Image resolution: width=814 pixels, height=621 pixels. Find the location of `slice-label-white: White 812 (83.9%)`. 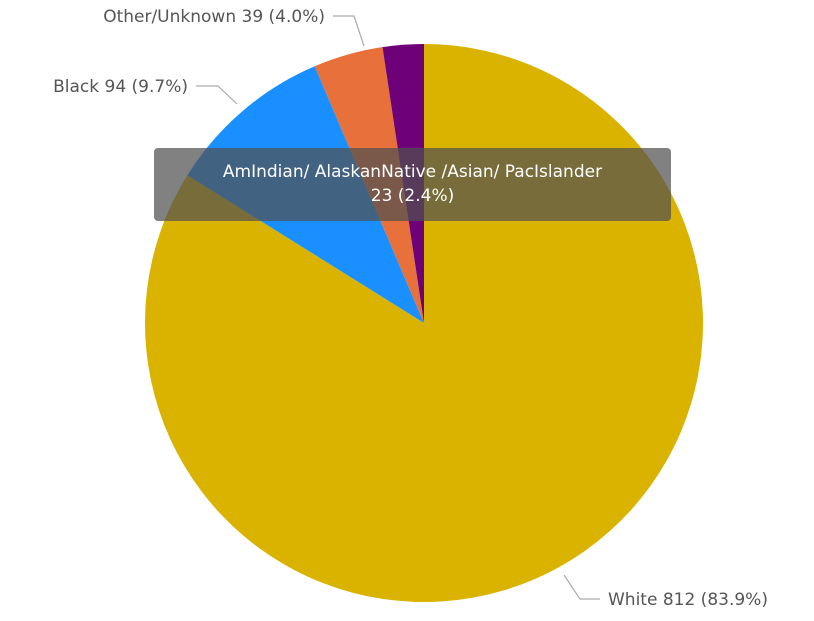

slice-label-white: White 812 (83.9%) is located at coordinates (688, 600).